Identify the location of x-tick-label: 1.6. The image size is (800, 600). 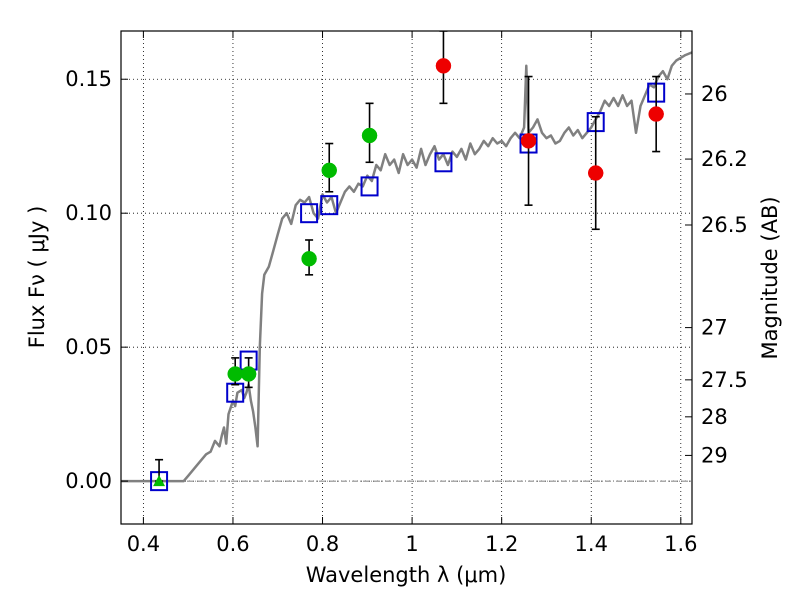
(680, 544).